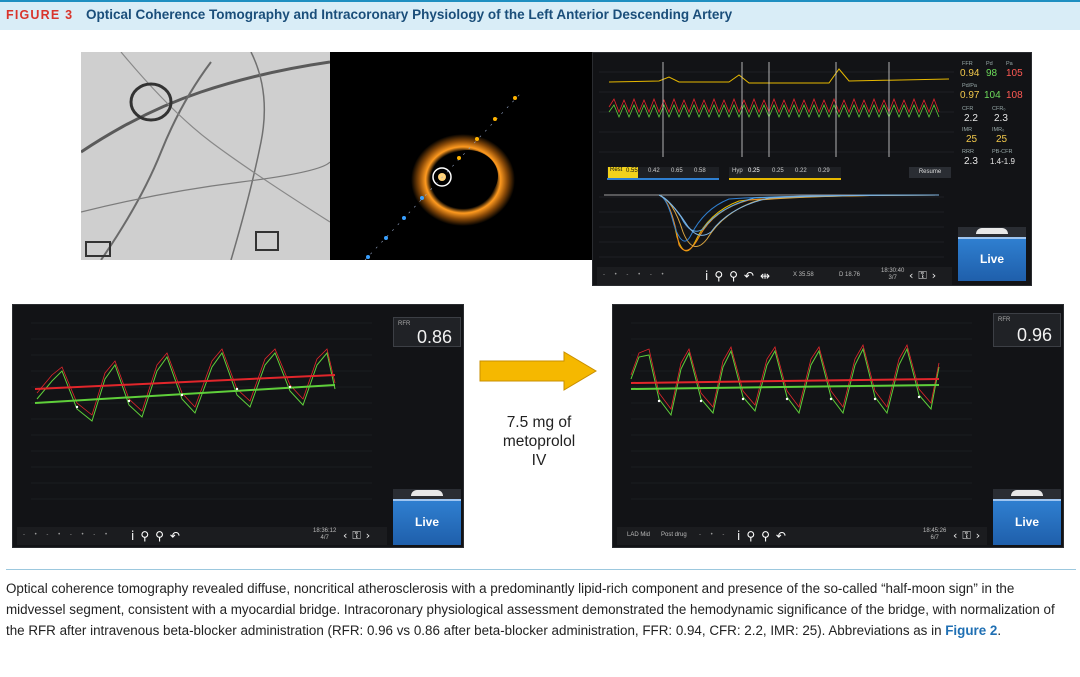 This screenshot has width=1080, height=677. I want to click on imr2-value: 25, so click(1002, 139).